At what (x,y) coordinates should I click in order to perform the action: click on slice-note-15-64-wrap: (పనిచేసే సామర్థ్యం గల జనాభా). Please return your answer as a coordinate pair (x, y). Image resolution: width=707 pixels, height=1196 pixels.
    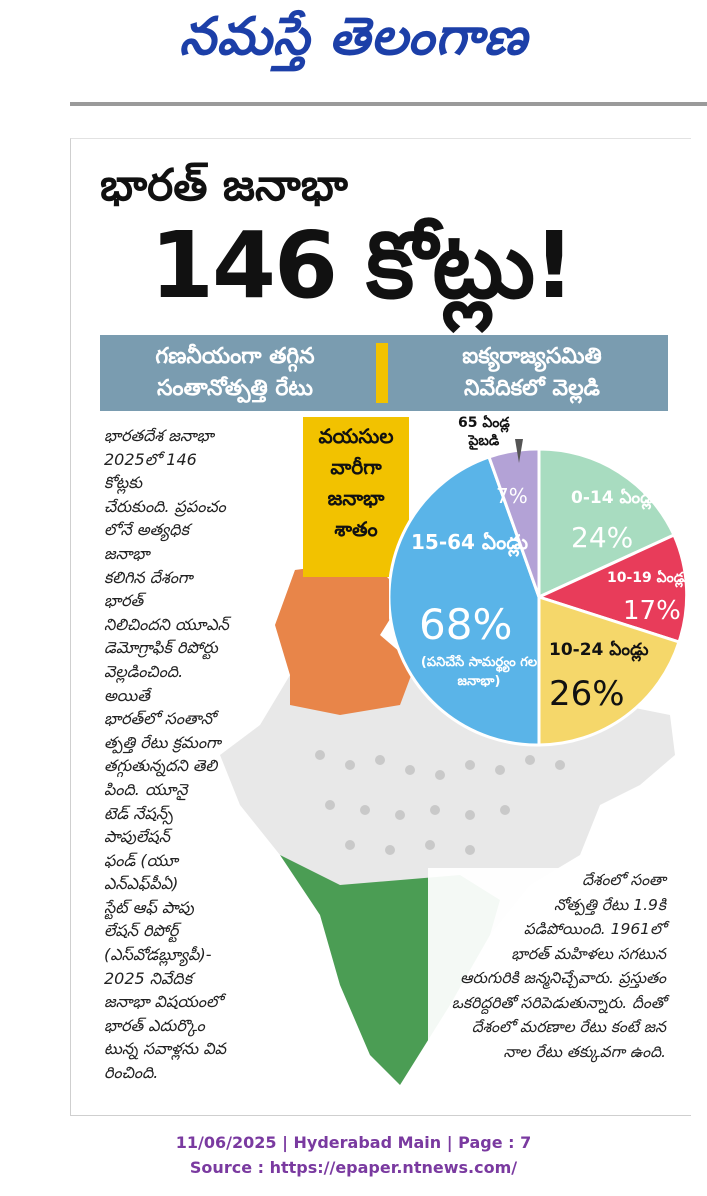
    Looking at the image, I should click on (479, 672).